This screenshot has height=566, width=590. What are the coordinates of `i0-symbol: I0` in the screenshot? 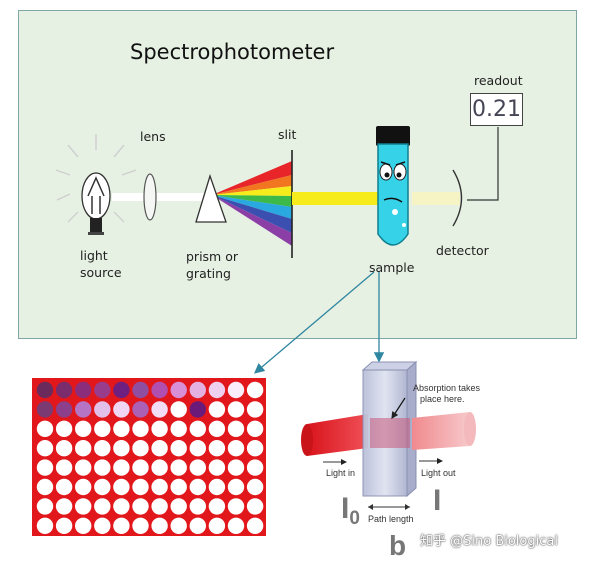 It's located at (350, 510).